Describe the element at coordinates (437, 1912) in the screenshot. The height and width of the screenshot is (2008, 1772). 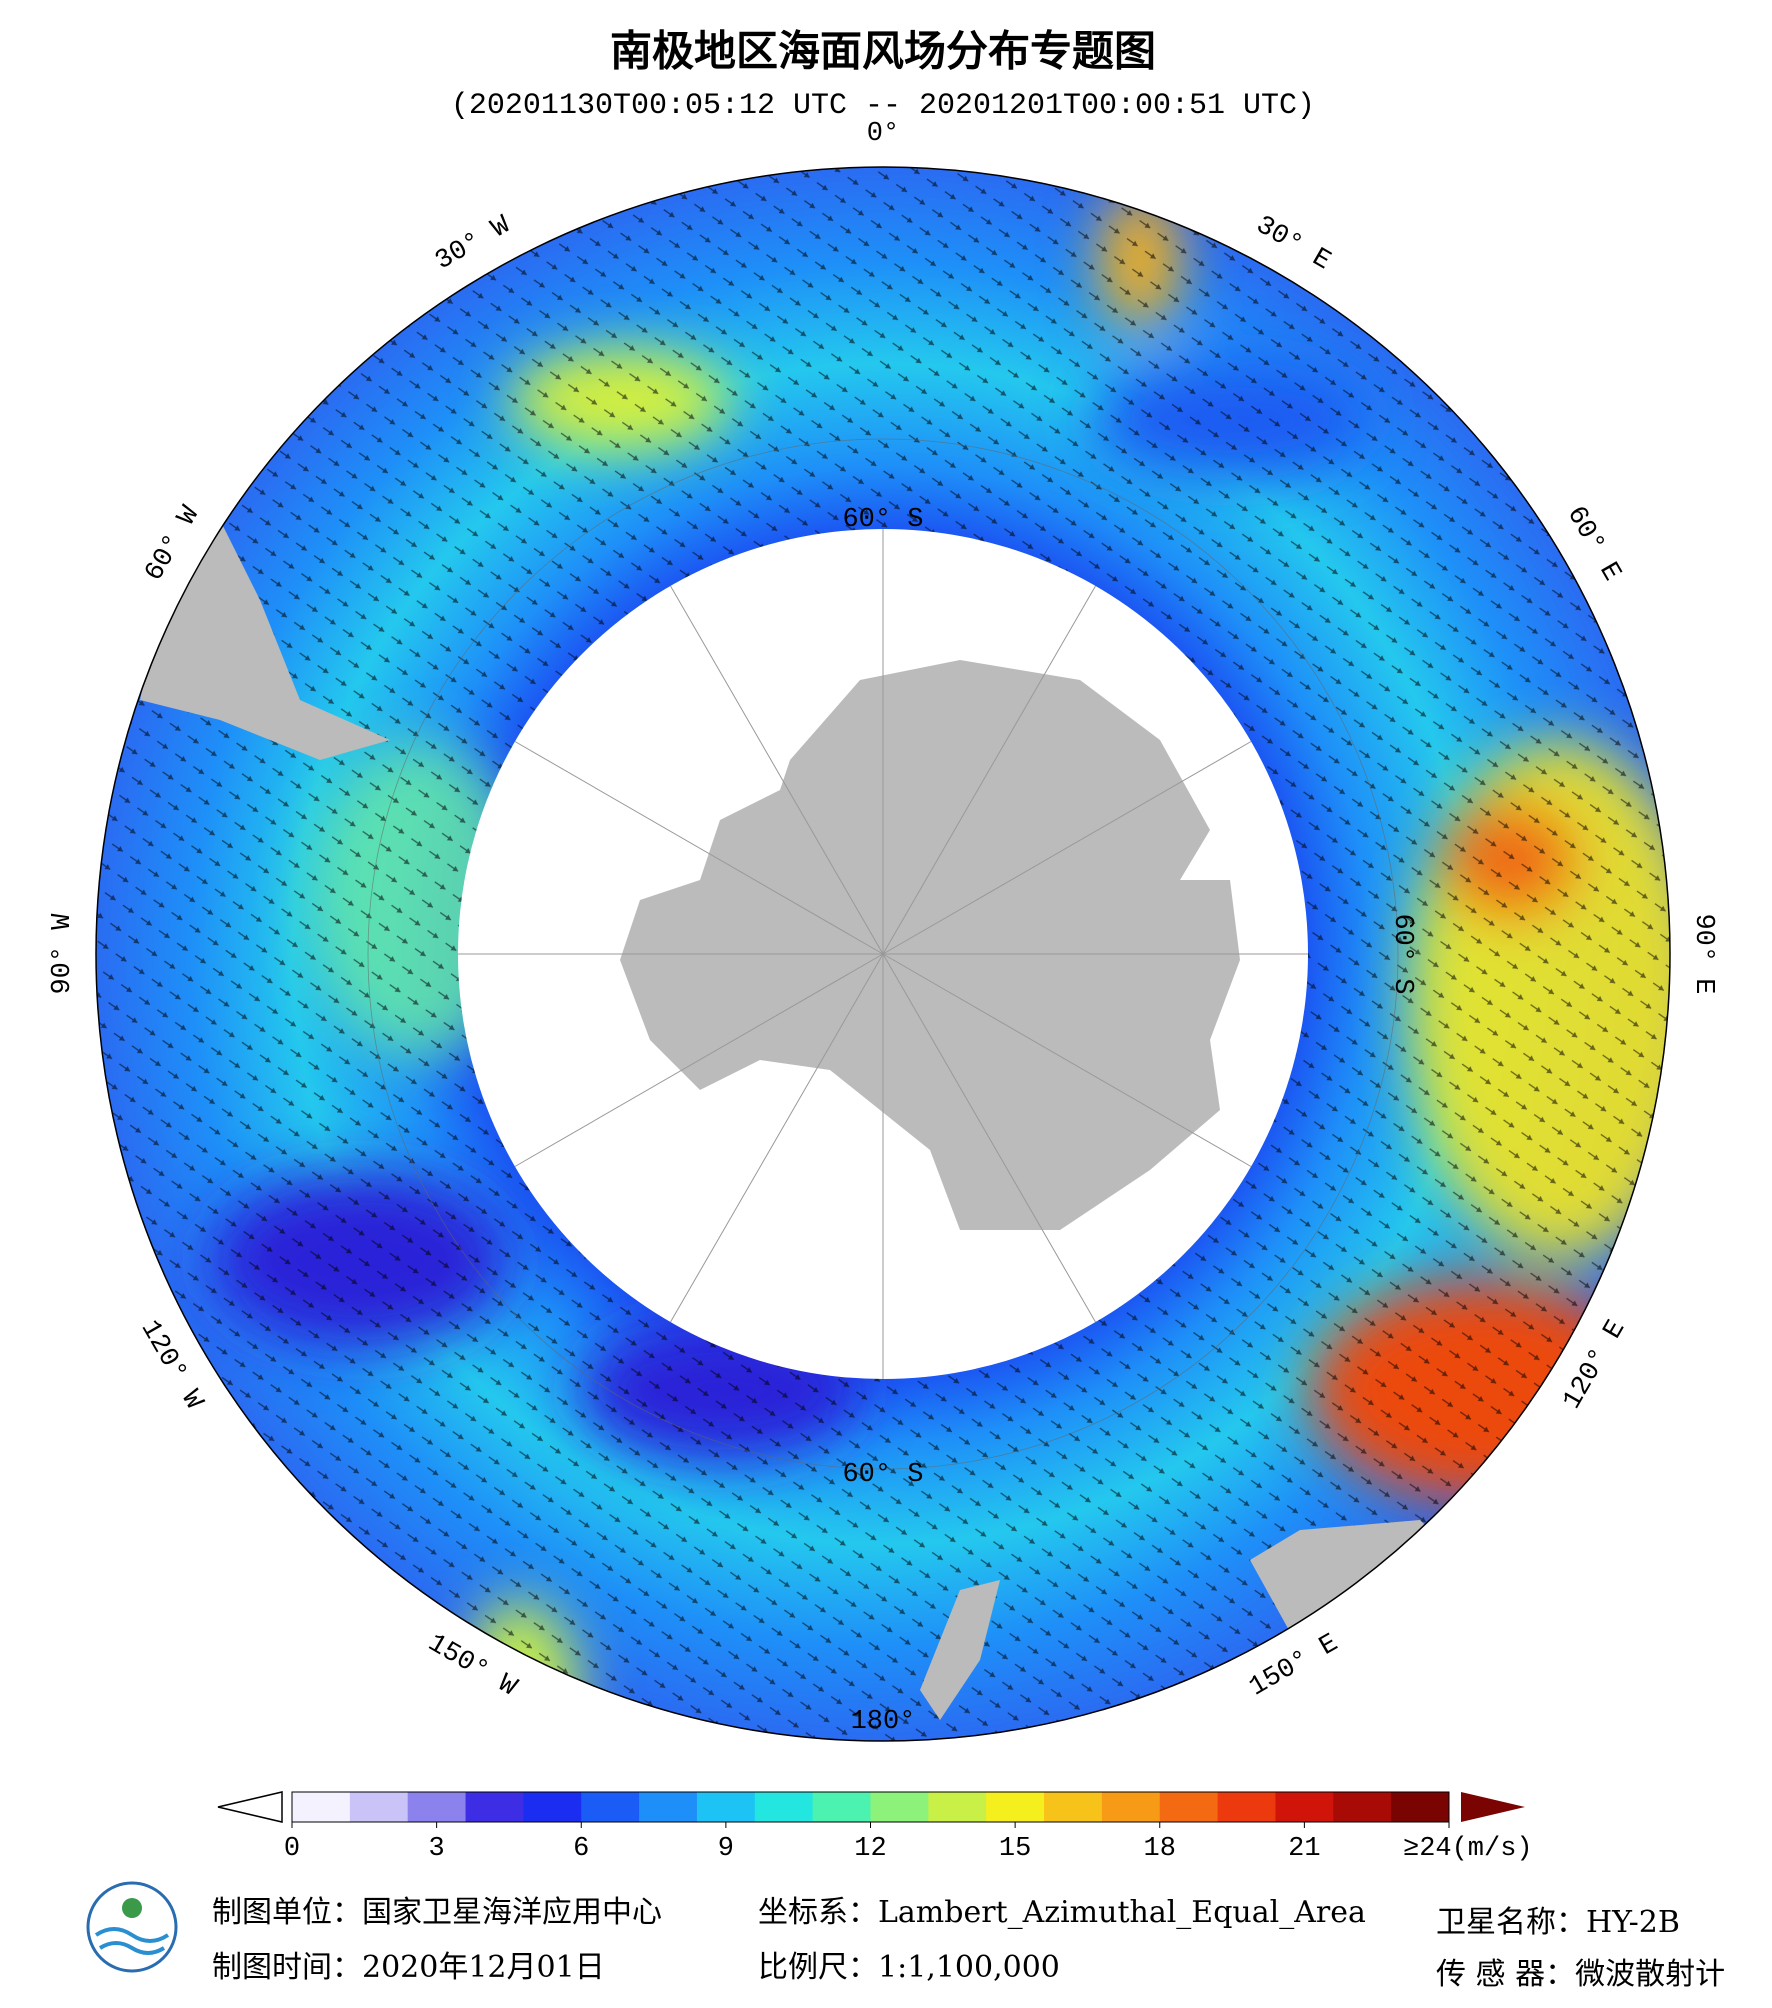
I see `footer-unit: 制图单位：国家卫星海洋应用中心` at that location.